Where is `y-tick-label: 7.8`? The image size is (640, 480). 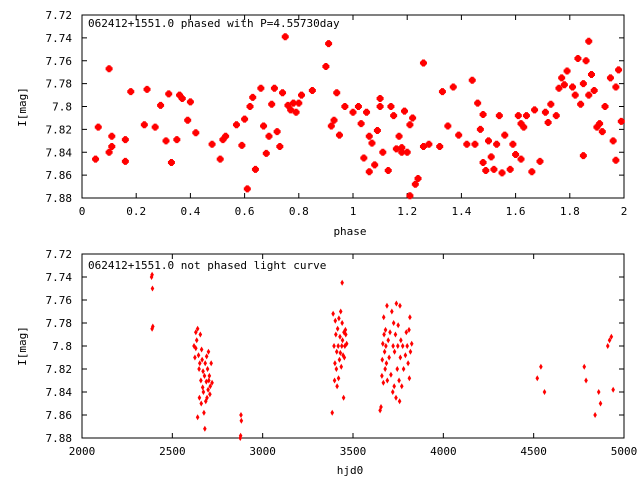
y-tick-label: 7.8 is located at coordinates (62, 346).